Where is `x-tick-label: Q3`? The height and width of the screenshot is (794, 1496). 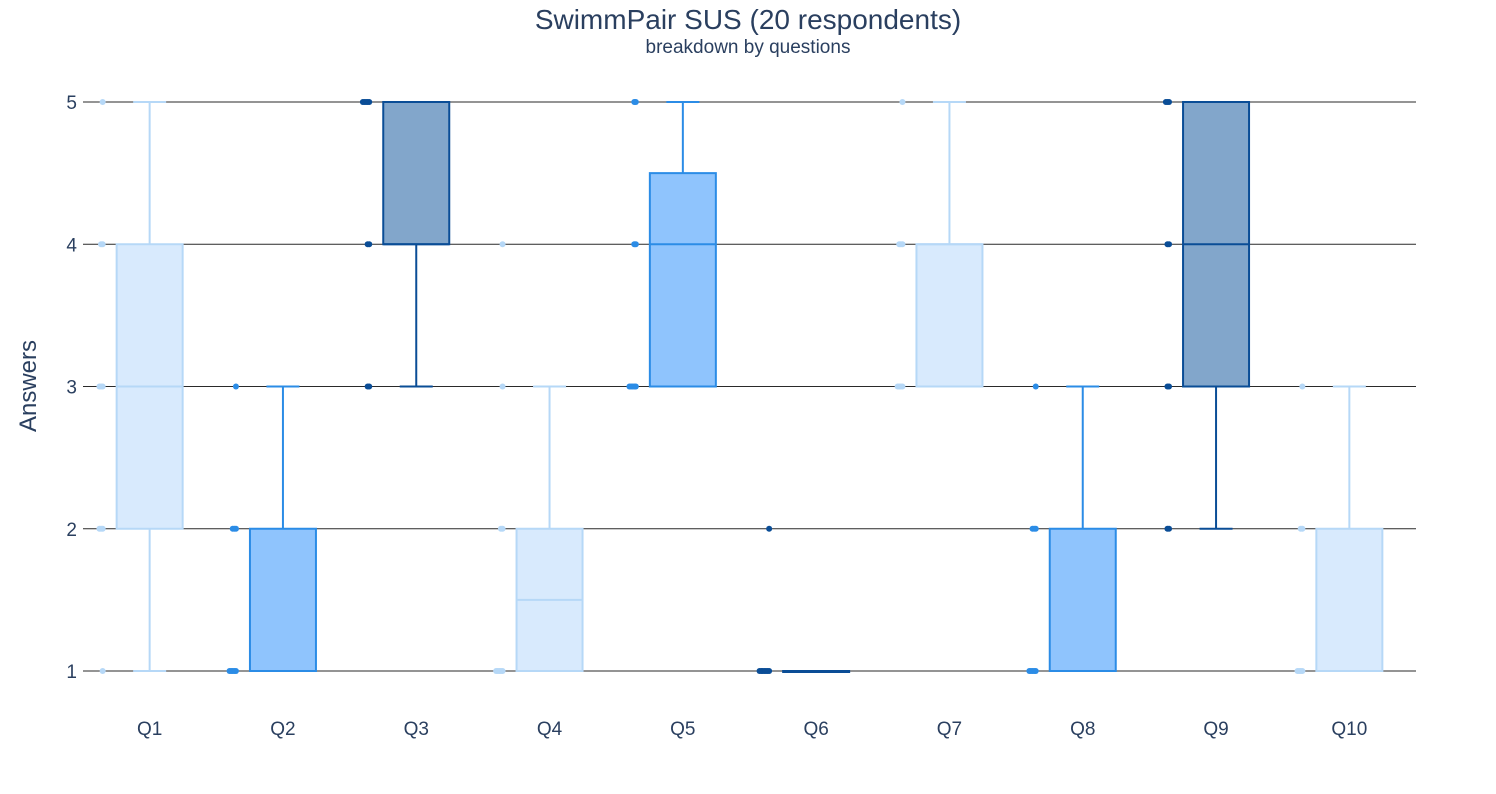 x-tick-label: Q3 is located at coordinates (416, 729).